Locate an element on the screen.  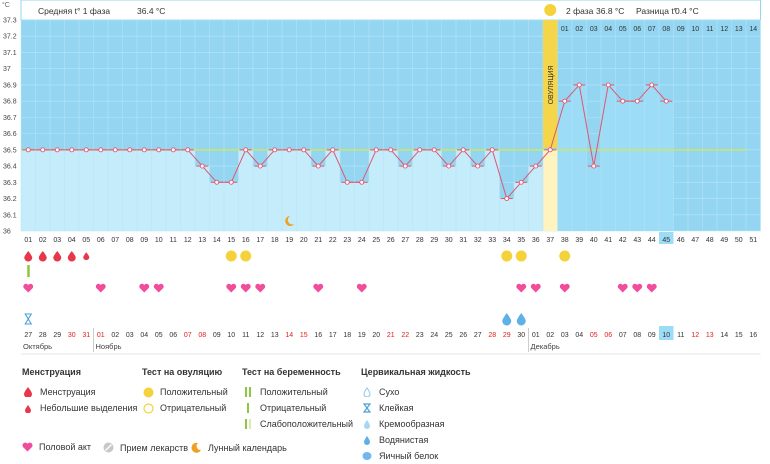
date-label: 13 is located at coordinates (275, 335).